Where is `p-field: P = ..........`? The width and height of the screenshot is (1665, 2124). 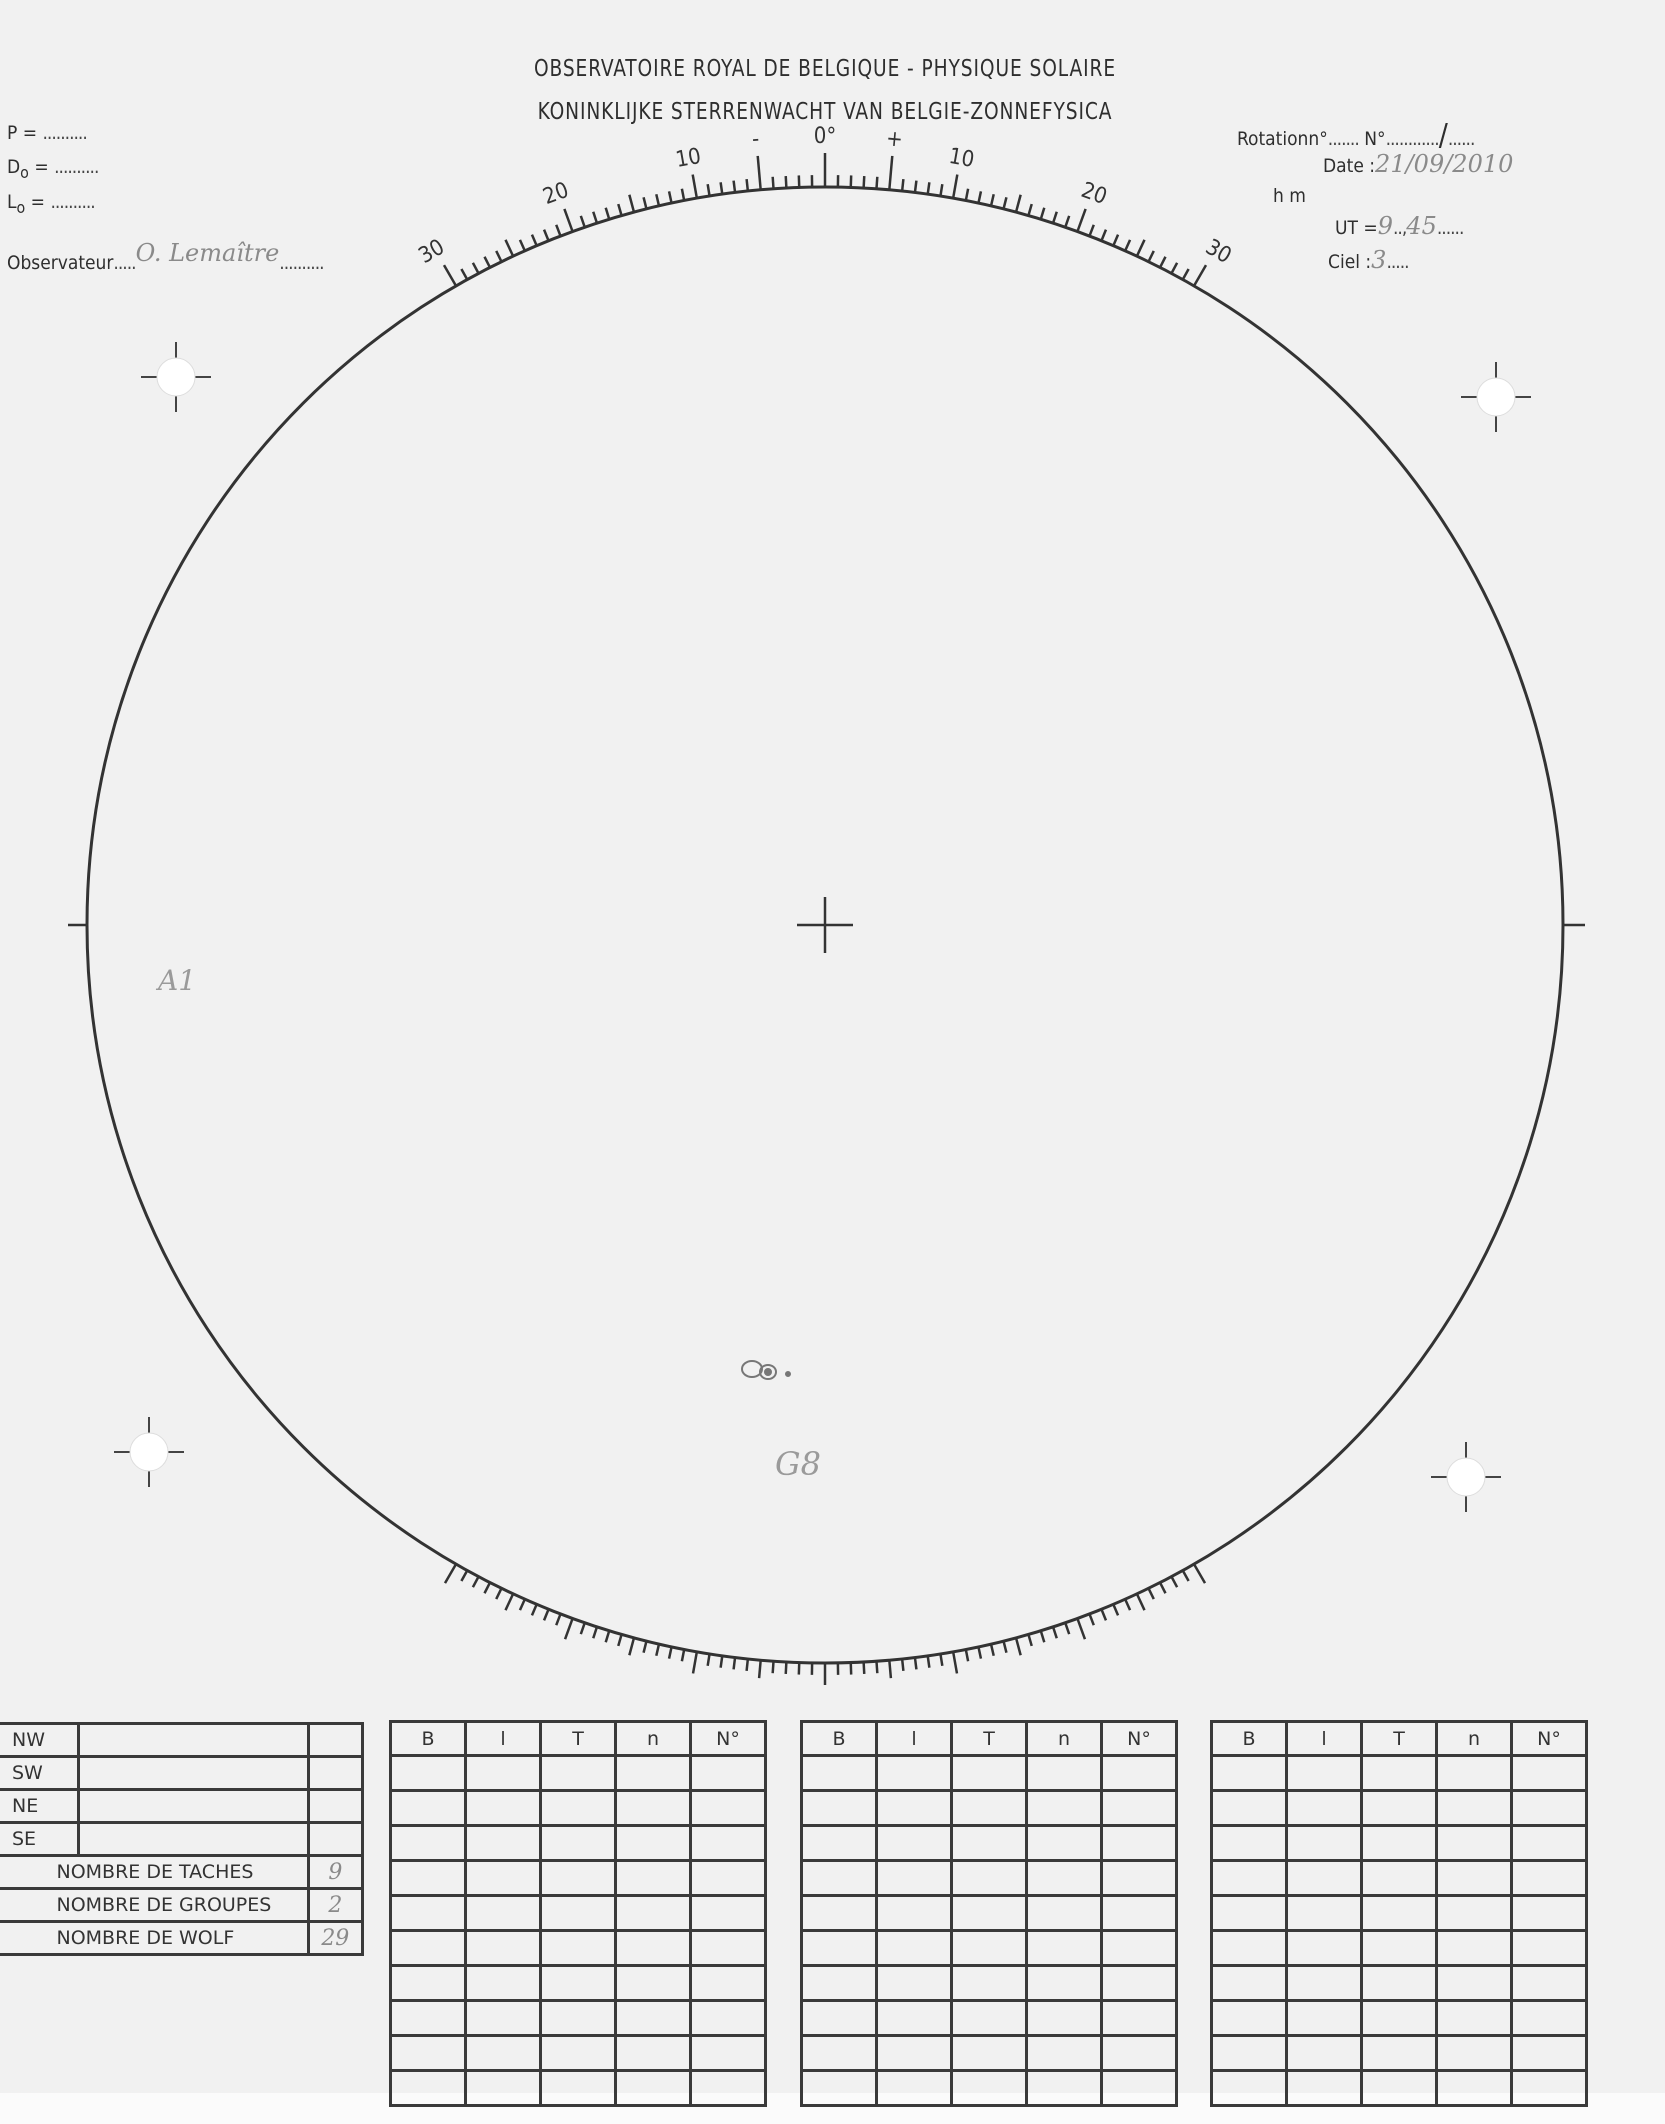
p-field: P = .......... is located at coordinates (47, 133).